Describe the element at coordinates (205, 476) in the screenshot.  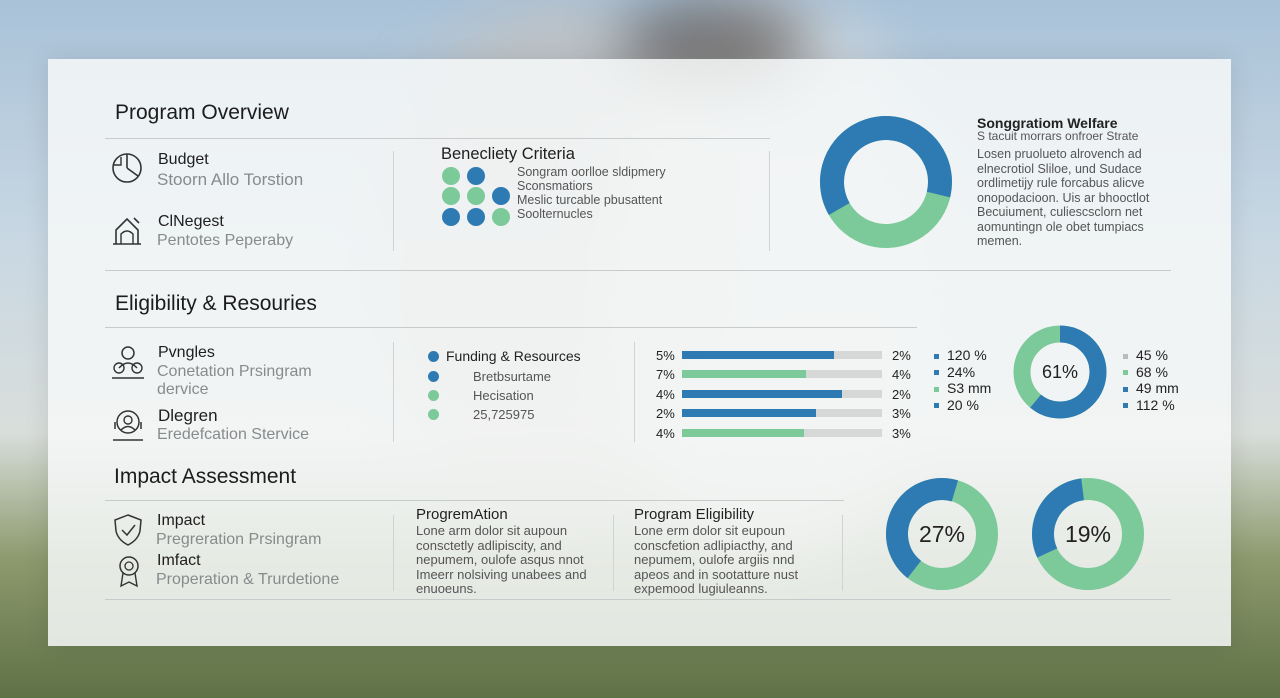
I see `section-title-impact: Impact Assessment` at that location.